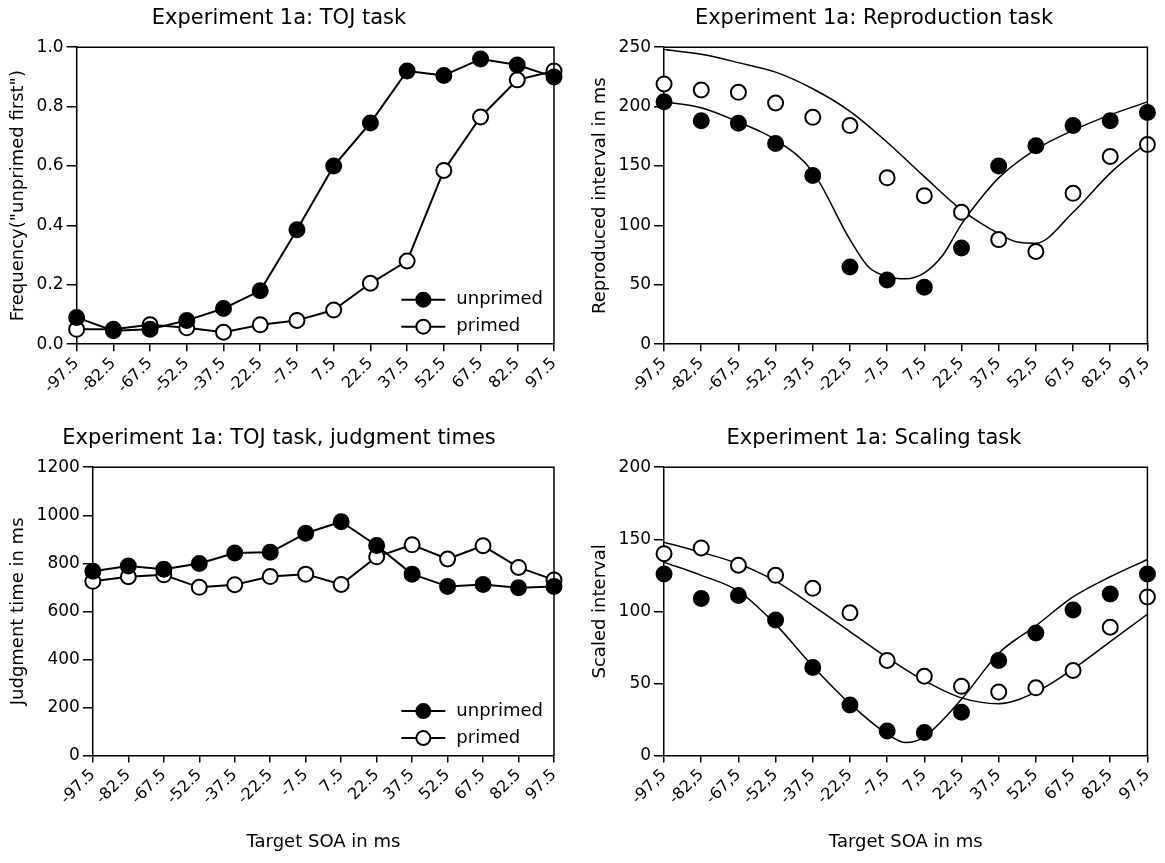  I want to click on y-axis-title: Judgment time in ms, so click(17, 612).